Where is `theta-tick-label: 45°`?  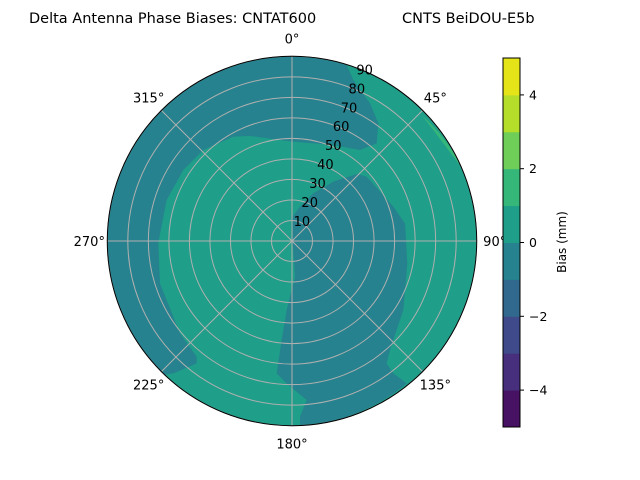
theta-tick-label: 45° is located at coordinates (435, 99).